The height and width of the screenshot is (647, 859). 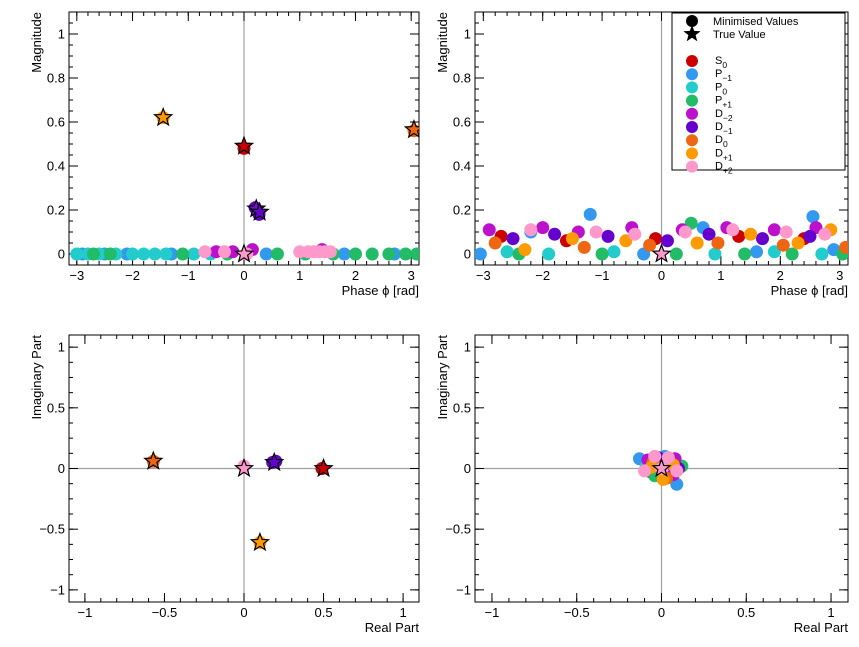 I want to click on y-axis-title: Imaginary Part, so click(x=442, y=377).